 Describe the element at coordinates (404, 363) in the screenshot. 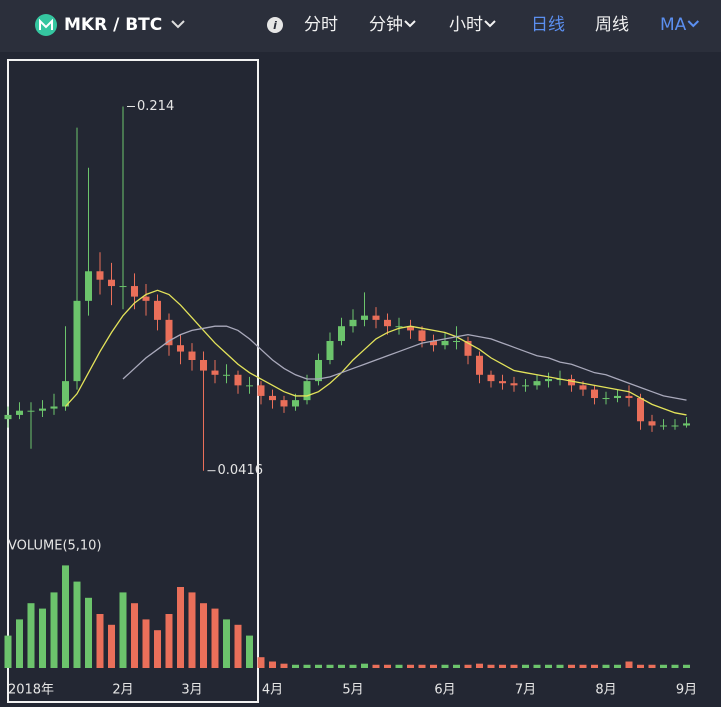

I see `ma-line` at that location.